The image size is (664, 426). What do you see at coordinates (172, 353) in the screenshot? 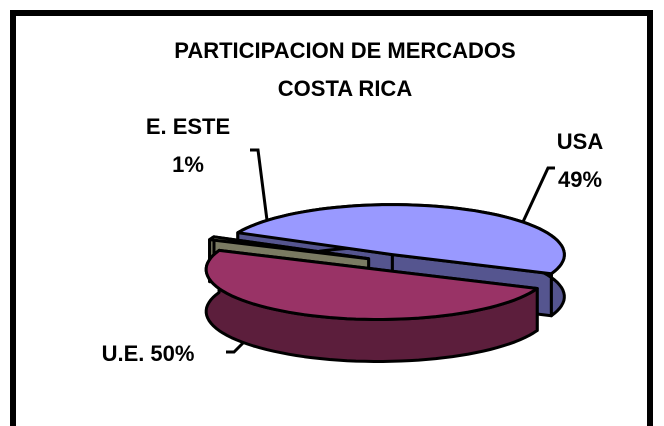
I see `value-label: 50%` at bounding box center [172, 353].